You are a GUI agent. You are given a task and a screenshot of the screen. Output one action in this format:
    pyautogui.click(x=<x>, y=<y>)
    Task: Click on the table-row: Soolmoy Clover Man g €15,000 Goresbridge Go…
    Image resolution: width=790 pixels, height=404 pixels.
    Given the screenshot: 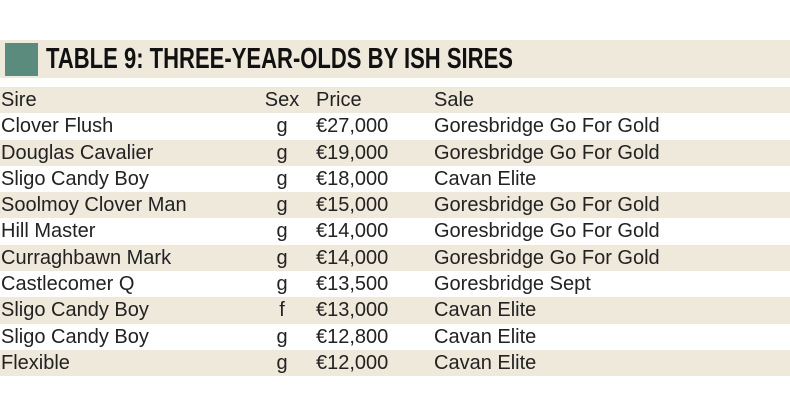 What is the action you would take?
    pyautogui.click(x=395, y=205)
    